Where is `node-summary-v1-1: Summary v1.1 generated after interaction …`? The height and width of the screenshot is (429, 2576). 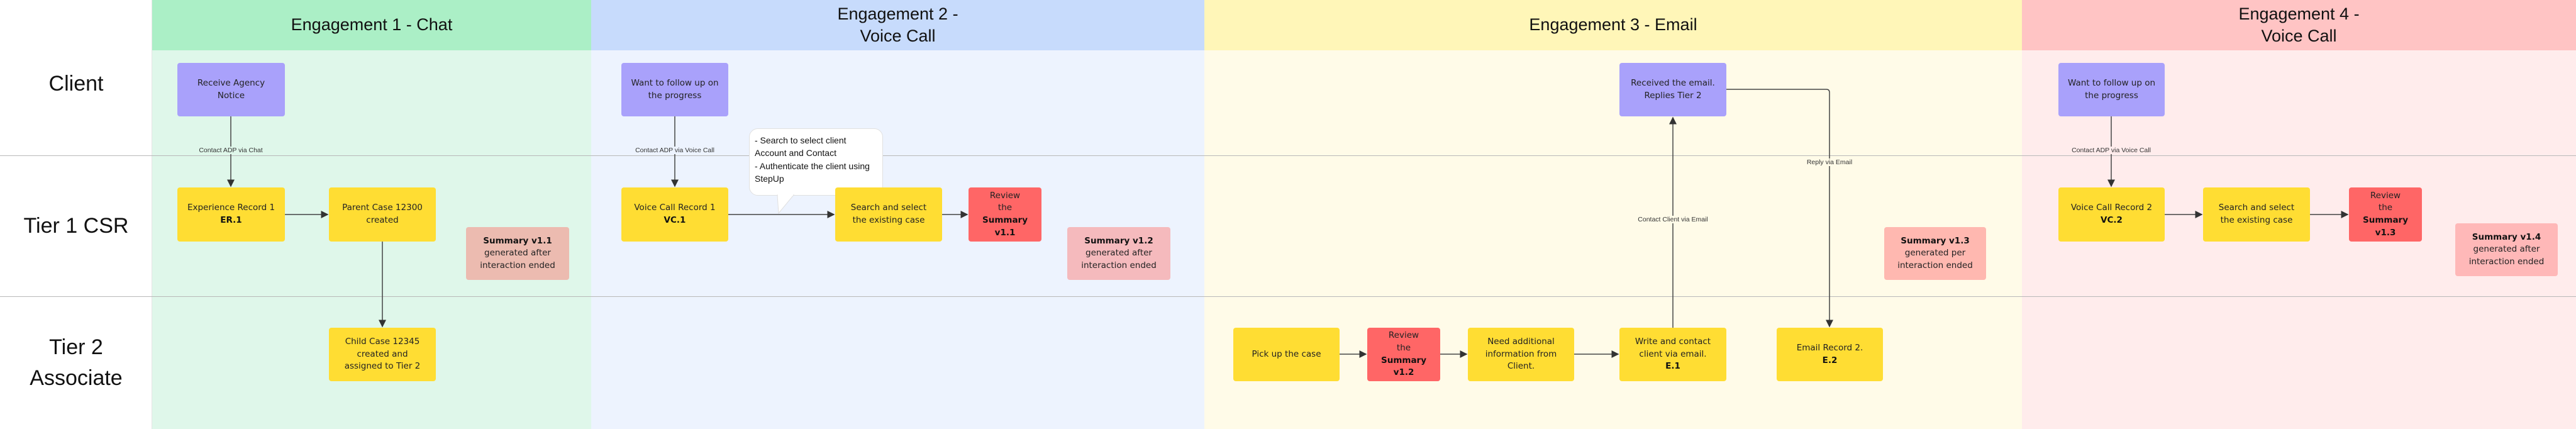 node-summary-v1-1: Summary v1.1 generated after interaction … is located at coordinates (517, 253).